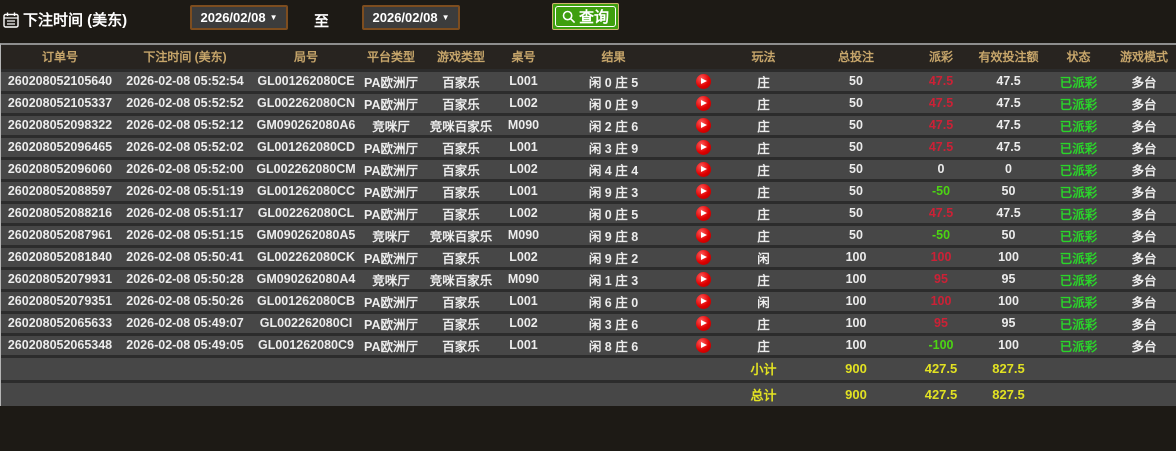  What do you see at coordinates (1008, 168) in the screenshot?
I see `cell-valid_bet: 0` at bounding box center [1008, 168].